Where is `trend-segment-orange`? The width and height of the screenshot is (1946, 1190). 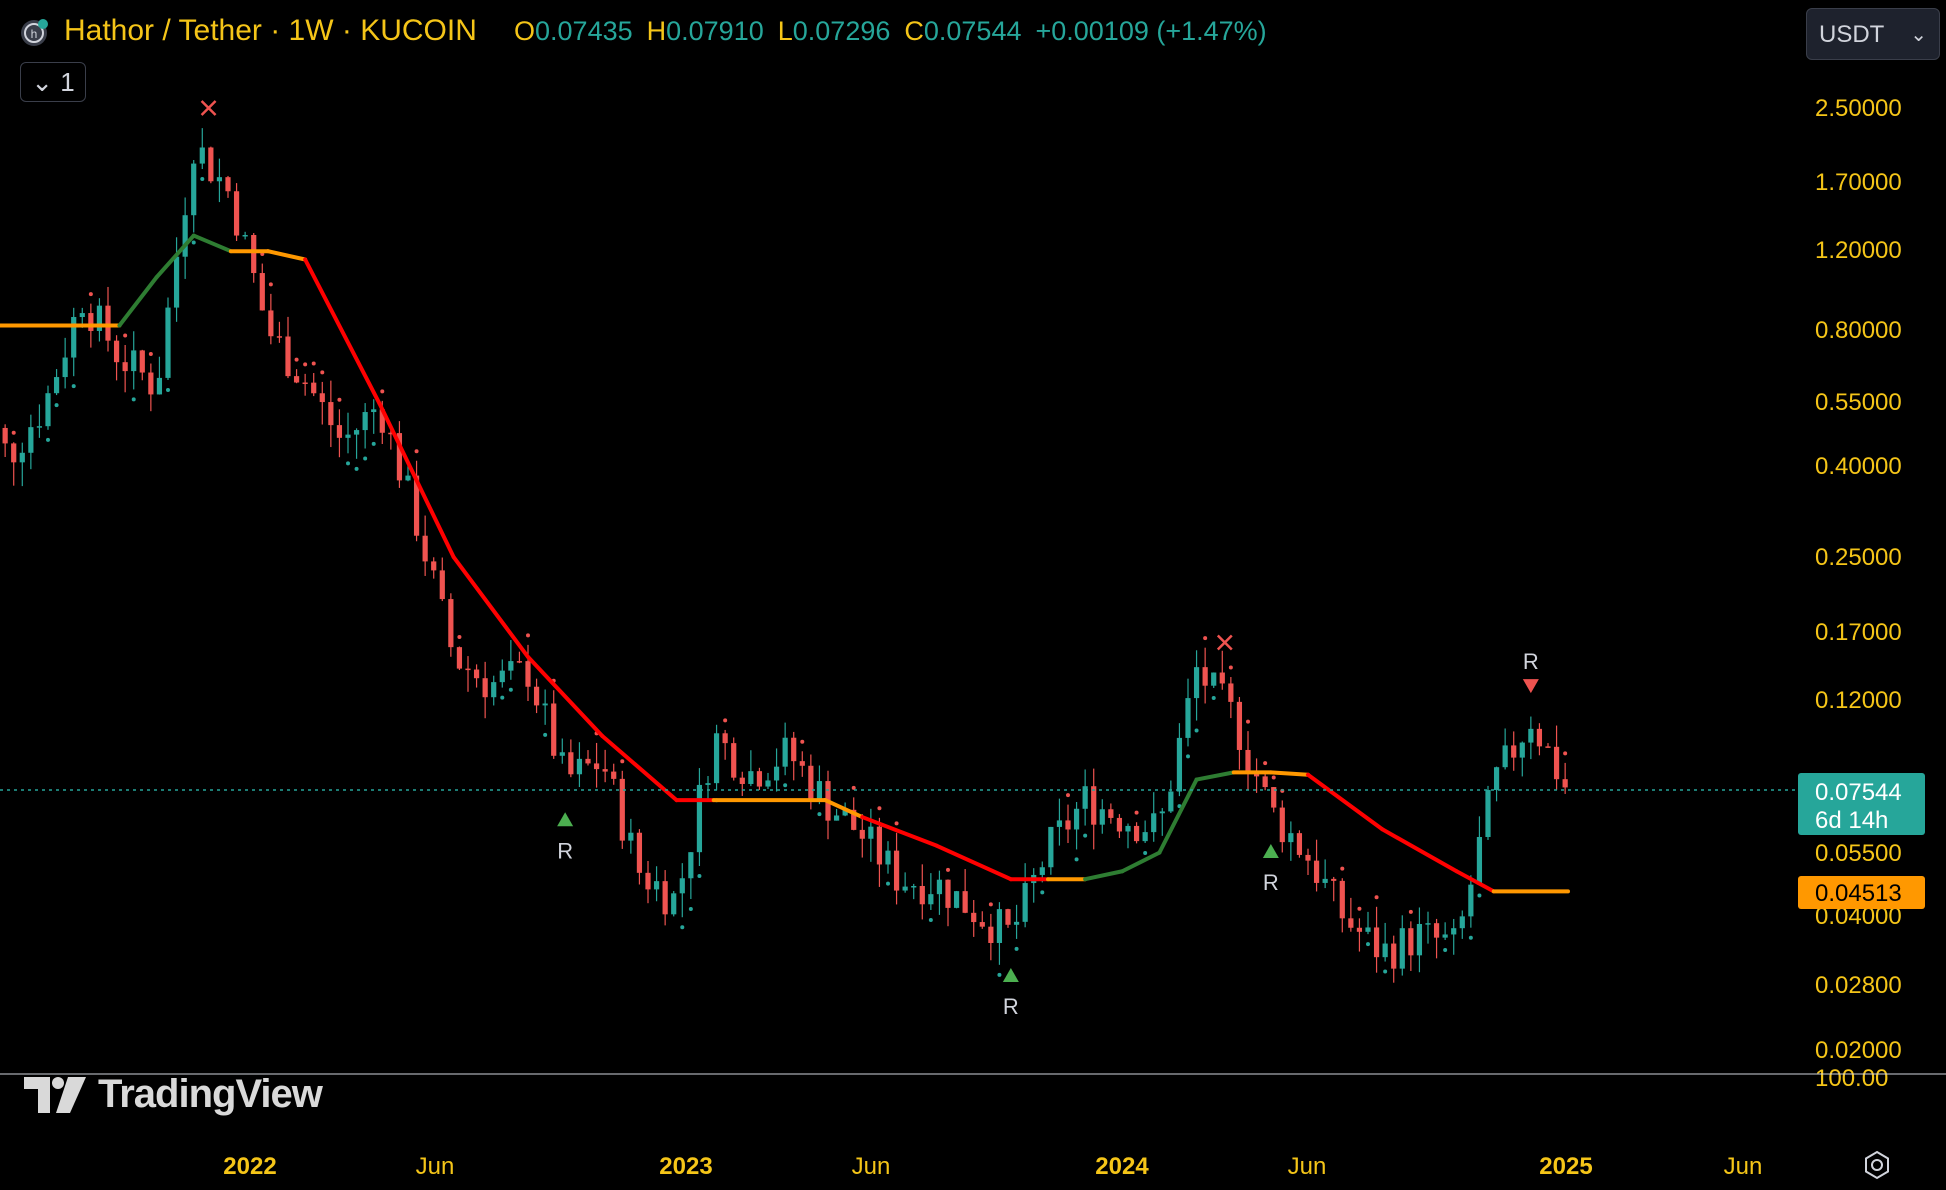
trend-segment-orange is located at coordinates (1289, 773).